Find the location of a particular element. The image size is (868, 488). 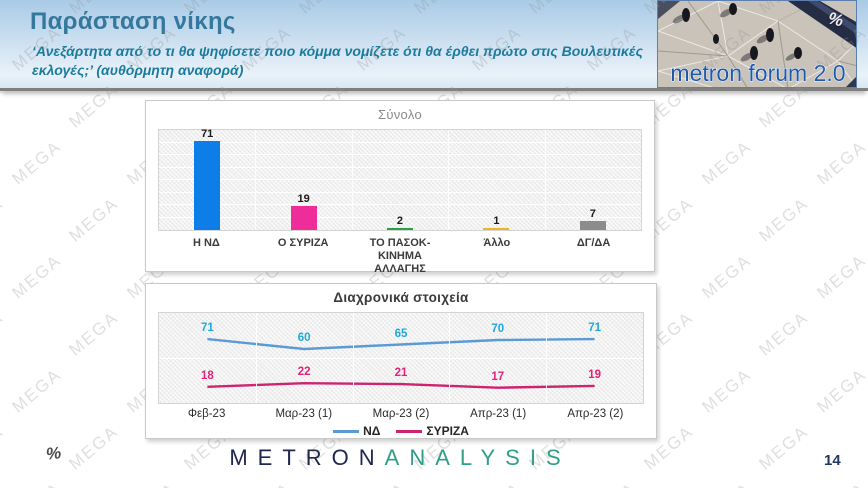

chart-legend: ΝΔ ΣΥΡΙΖΑ is located at coordinates (401, 431).